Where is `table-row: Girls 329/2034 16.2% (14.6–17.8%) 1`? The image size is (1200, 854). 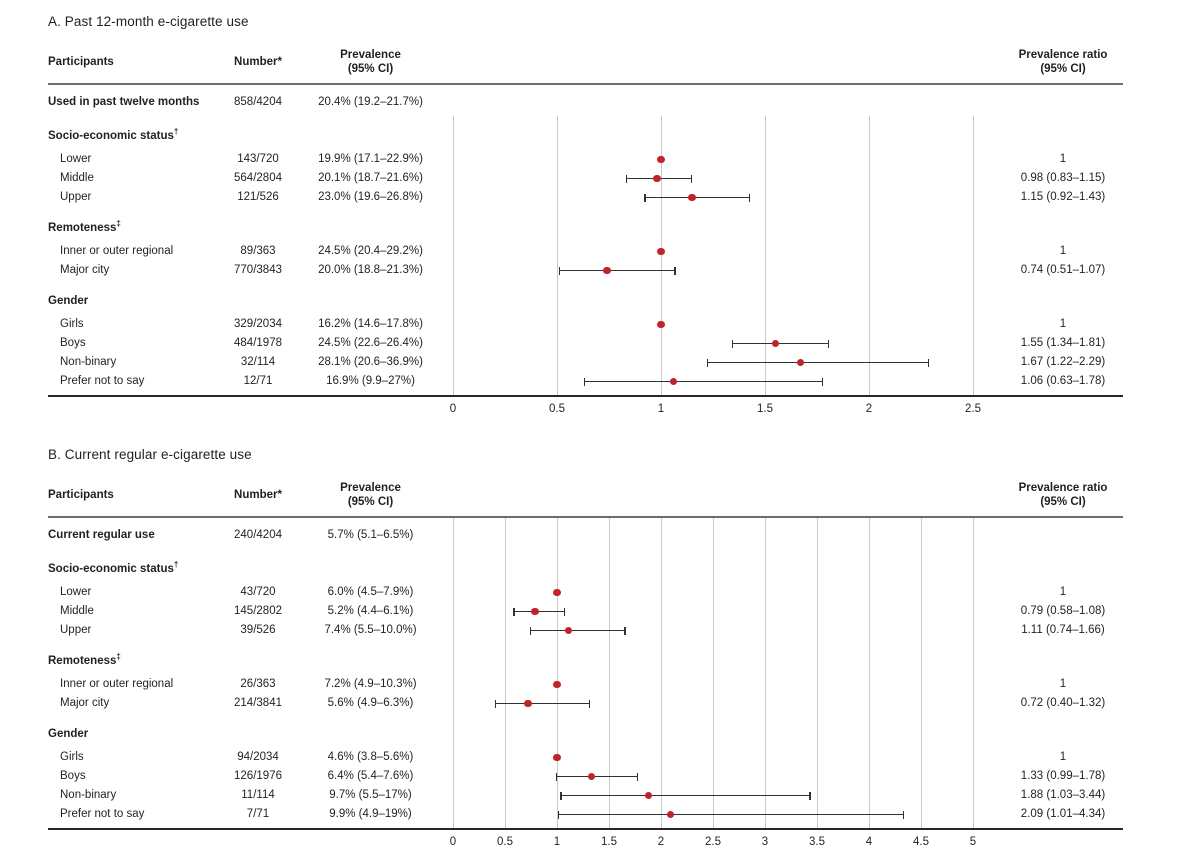
table-row: Girls 329/2034 16.2% (14.6–17.8%) 1 is located at coordinates (598, 324).